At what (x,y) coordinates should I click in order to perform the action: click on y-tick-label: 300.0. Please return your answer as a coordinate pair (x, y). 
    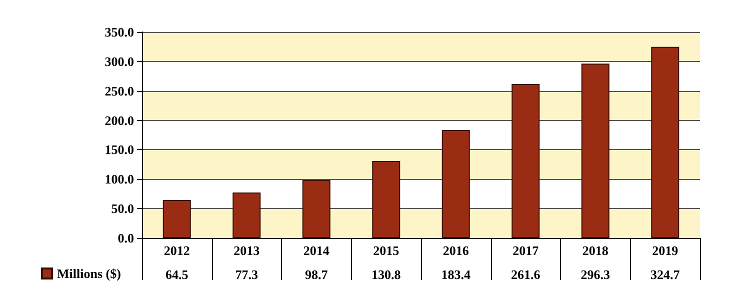
    Looking at the image, I should click on (119, 61).